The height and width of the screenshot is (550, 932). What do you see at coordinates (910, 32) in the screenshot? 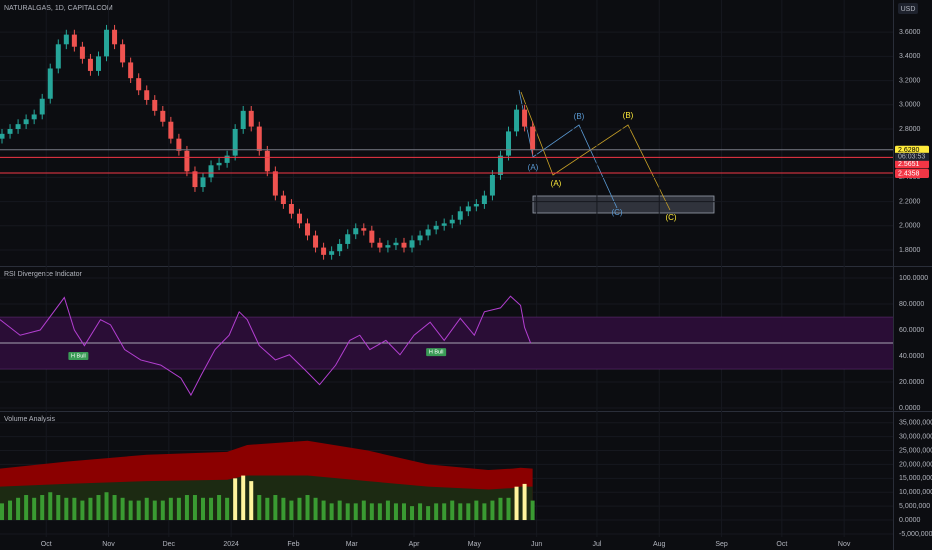
I see `y-tick-label: 3.6000` at bounding box center [910, 32].